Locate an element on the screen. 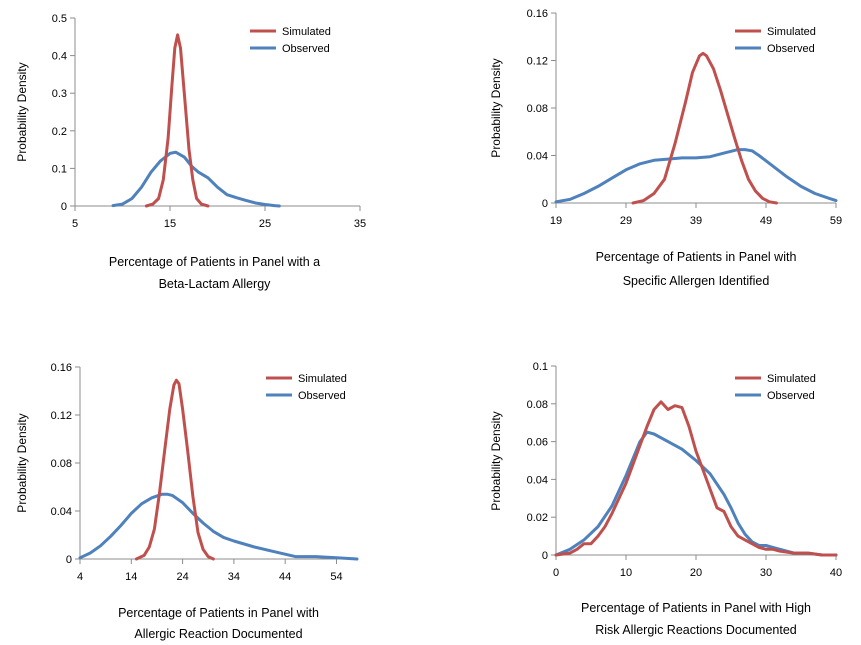 The height and width of the screenshot is (645, 861). x-tick-label: 4 is located at coordinates (80, 577).